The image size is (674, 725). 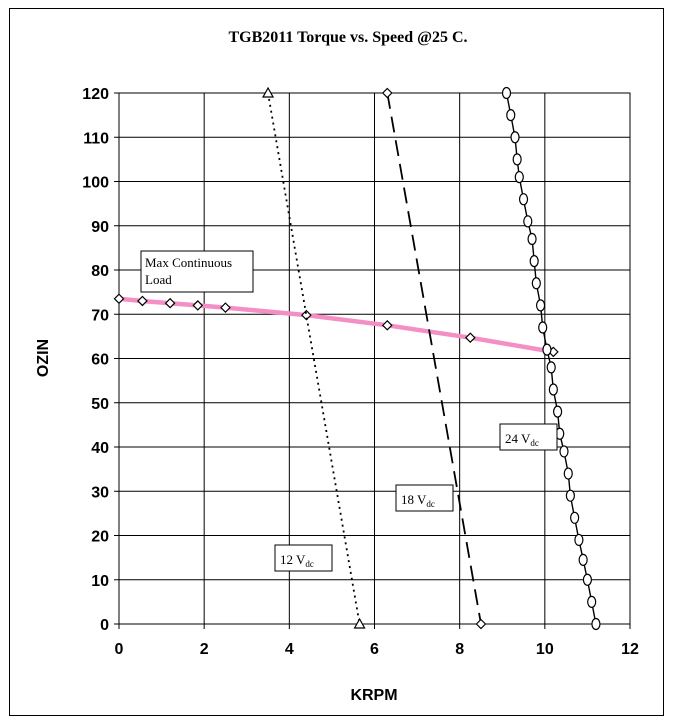 What do you see at coordinates (522, 439) in the screenshot?
I see `24-vdc-label-text: 24 Vdc` at bounding box center [522, 439].